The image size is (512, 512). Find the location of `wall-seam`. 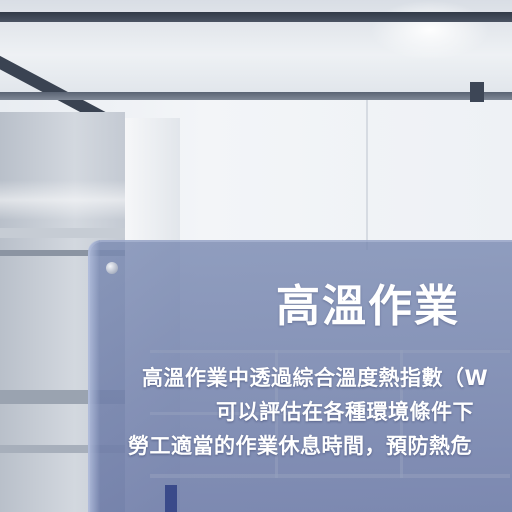

wall-seam is located at coordinates (367, 175).